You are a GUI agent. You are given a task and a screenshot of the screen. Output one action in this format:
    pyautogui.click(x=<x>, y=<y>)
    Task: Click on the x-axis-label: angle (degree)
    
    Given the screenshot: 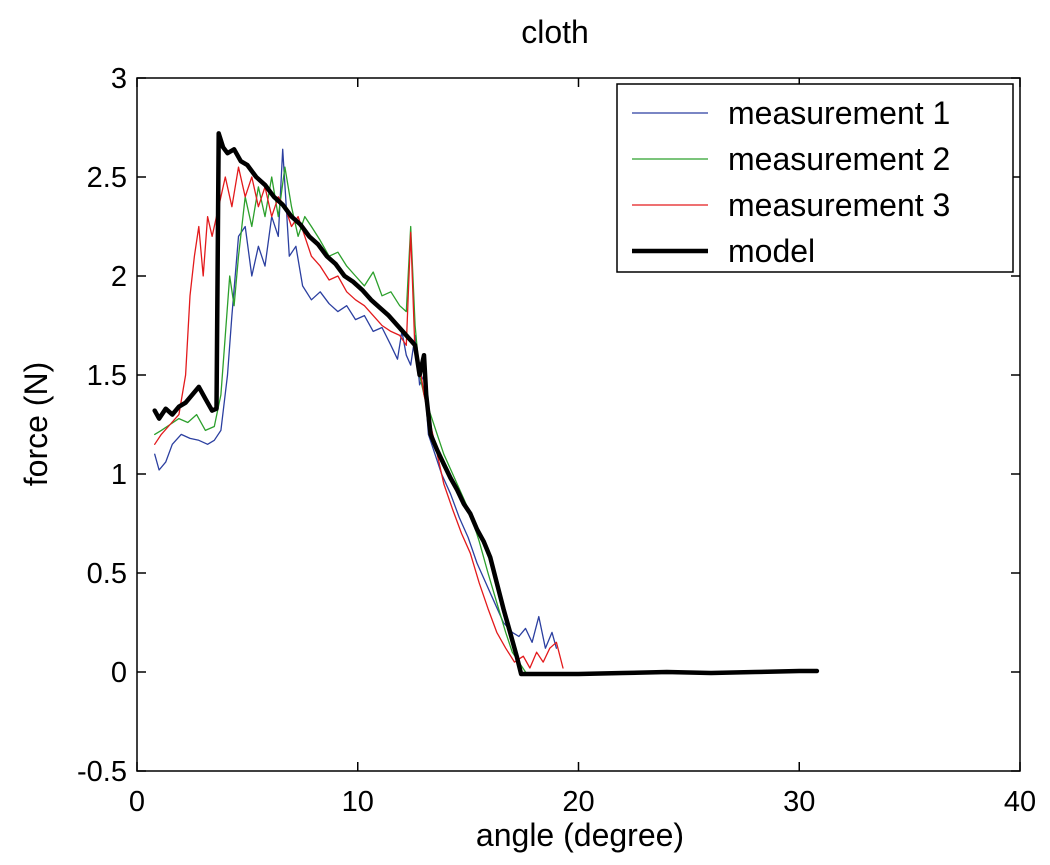 What is the action you would take?
    pyautogui.click(x=580, y=835)
    